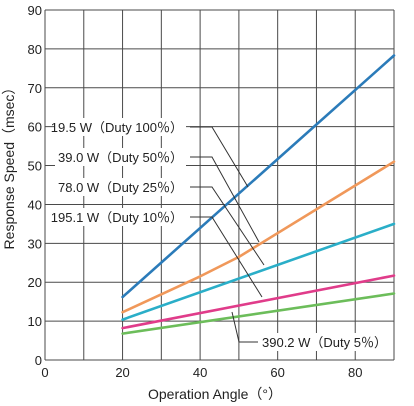 This screenshot has height=406, width=414. I want to click on series-annotation-3: 78.0 W（Duty 25％）, so click(120, 187).